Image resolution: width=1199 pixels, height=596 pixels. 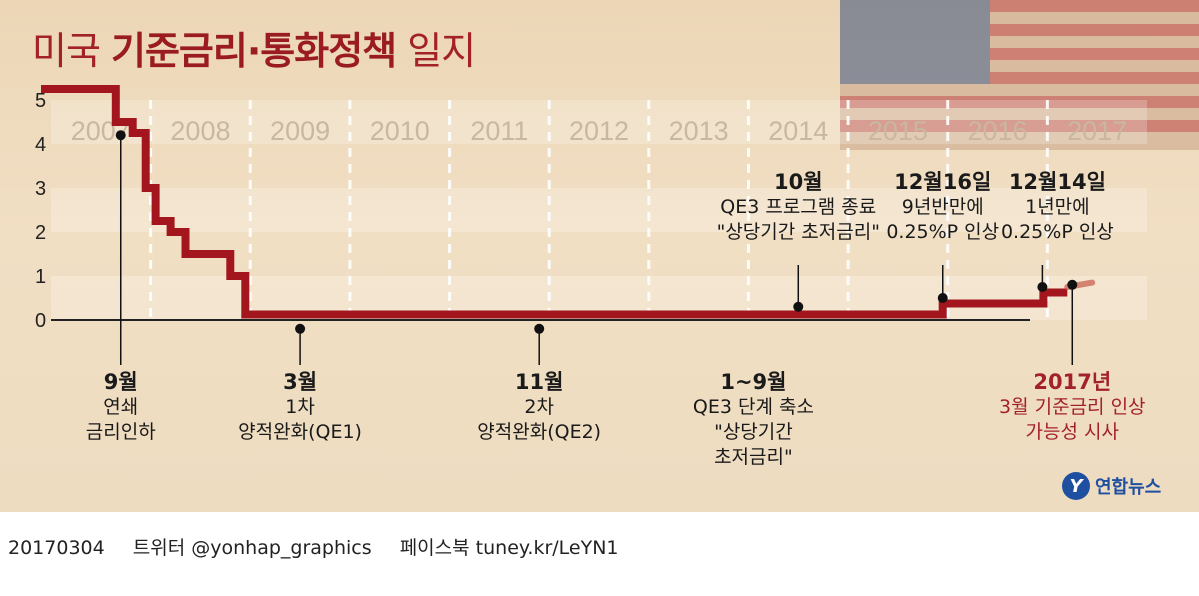 What do you see at coordinates (300, 407) in the screenshot?
I see `event-annotation-line: 1차` at bounding box center [300, 407].